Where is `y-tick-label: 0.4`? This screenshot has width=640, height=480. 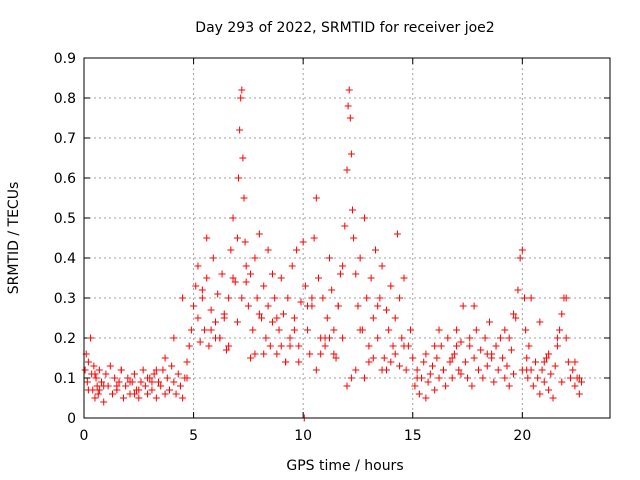 y-tick-label: 0.4 is located at coordinates (65, 259).